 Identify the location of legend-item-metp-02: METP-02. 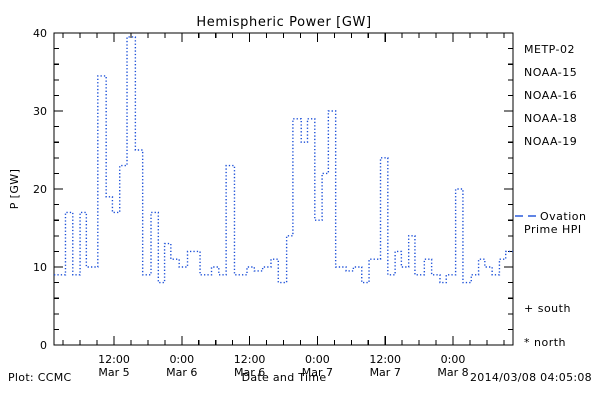
(549, 49).